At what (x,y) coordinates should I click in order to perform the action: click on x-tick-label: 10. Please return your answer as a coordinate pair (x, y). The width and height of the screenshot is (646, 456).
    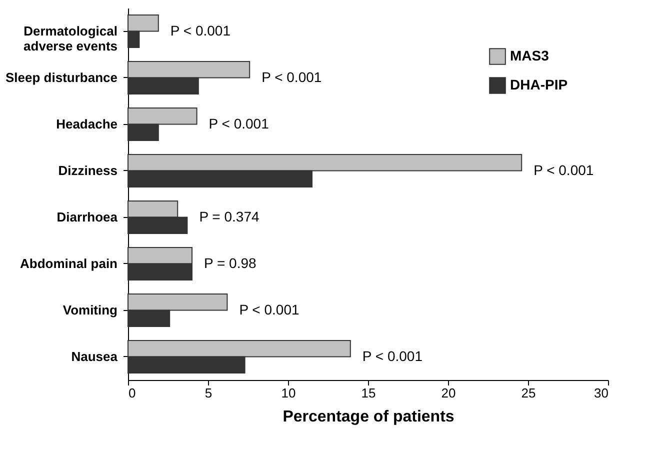
    Looking at the image, I should click on (288, 393).